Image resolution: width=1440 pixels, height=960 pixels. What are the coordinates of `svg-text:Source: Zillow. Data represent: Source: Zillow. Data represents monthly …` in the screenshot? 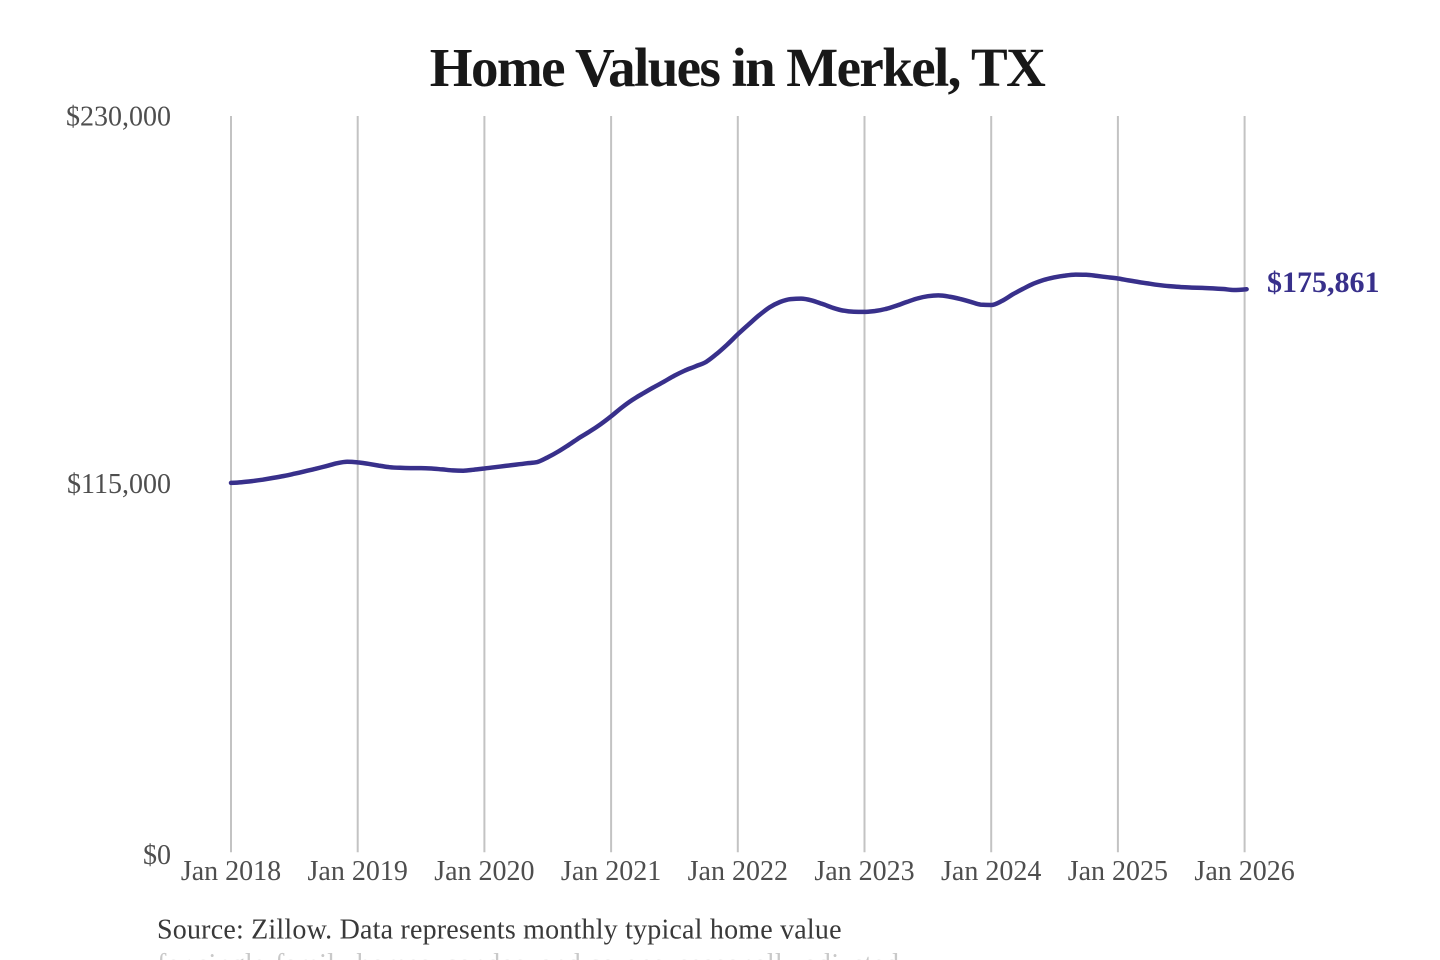 It's located at (499, 930).